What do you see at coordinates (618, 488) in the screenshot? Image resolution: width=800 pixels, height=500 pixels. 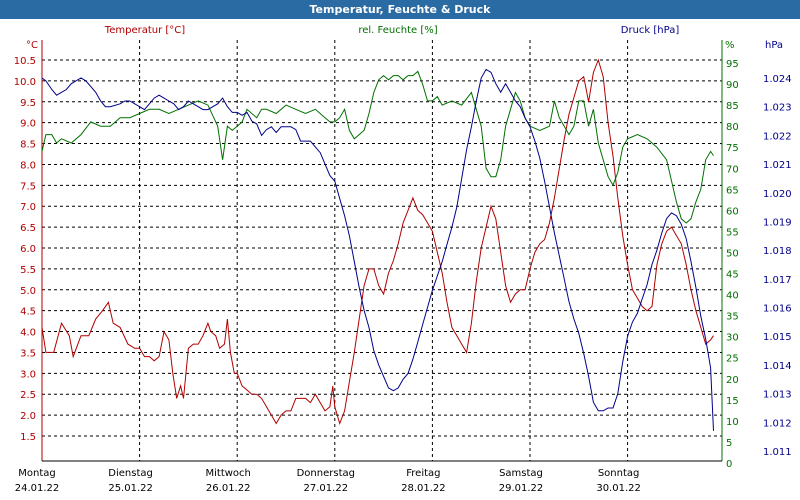 I see `x-tick-date: 30.01.22` at bounding box center [618, 488].